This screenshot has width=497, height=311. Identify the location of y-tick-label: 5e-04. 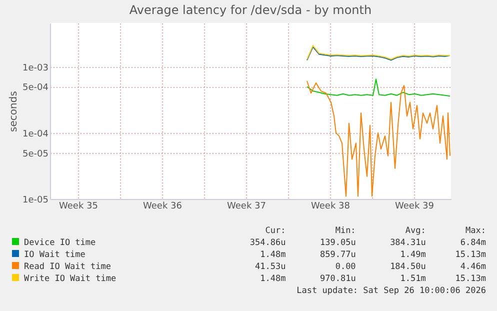
(35, 88).